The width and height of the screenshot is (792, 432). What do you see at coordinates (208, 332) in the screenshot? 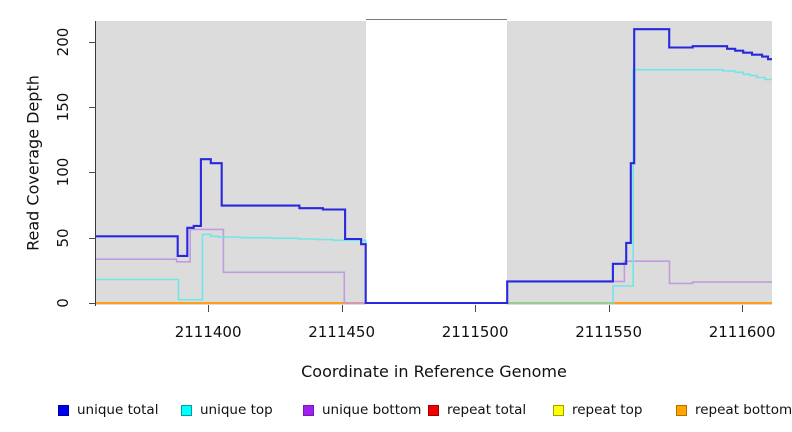
I see `xtick-label-0: 2111400` at bounding box center [208, 332].